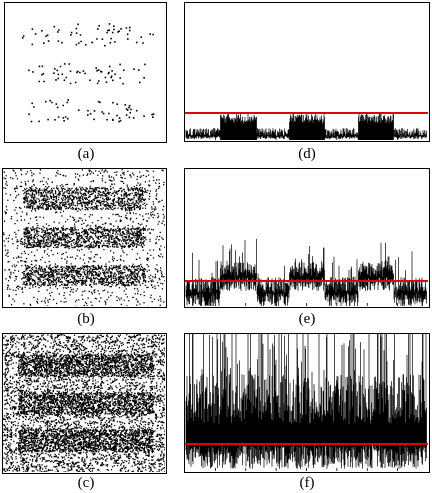 This screenshot has height=493, width=432. I want to click on panel-c-image, so click(84, 403).